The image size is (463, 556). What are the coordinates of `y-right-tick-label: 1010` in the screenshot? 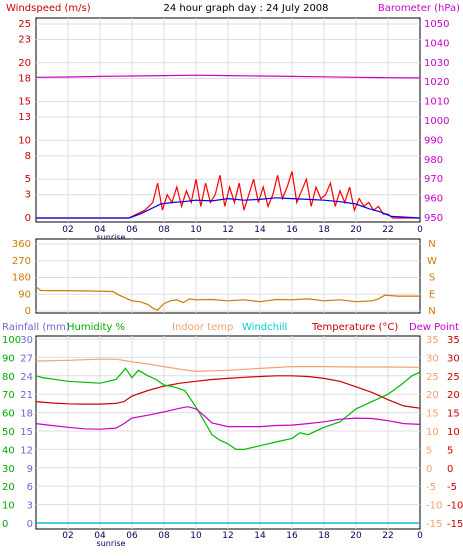 It's located at (436, 102).